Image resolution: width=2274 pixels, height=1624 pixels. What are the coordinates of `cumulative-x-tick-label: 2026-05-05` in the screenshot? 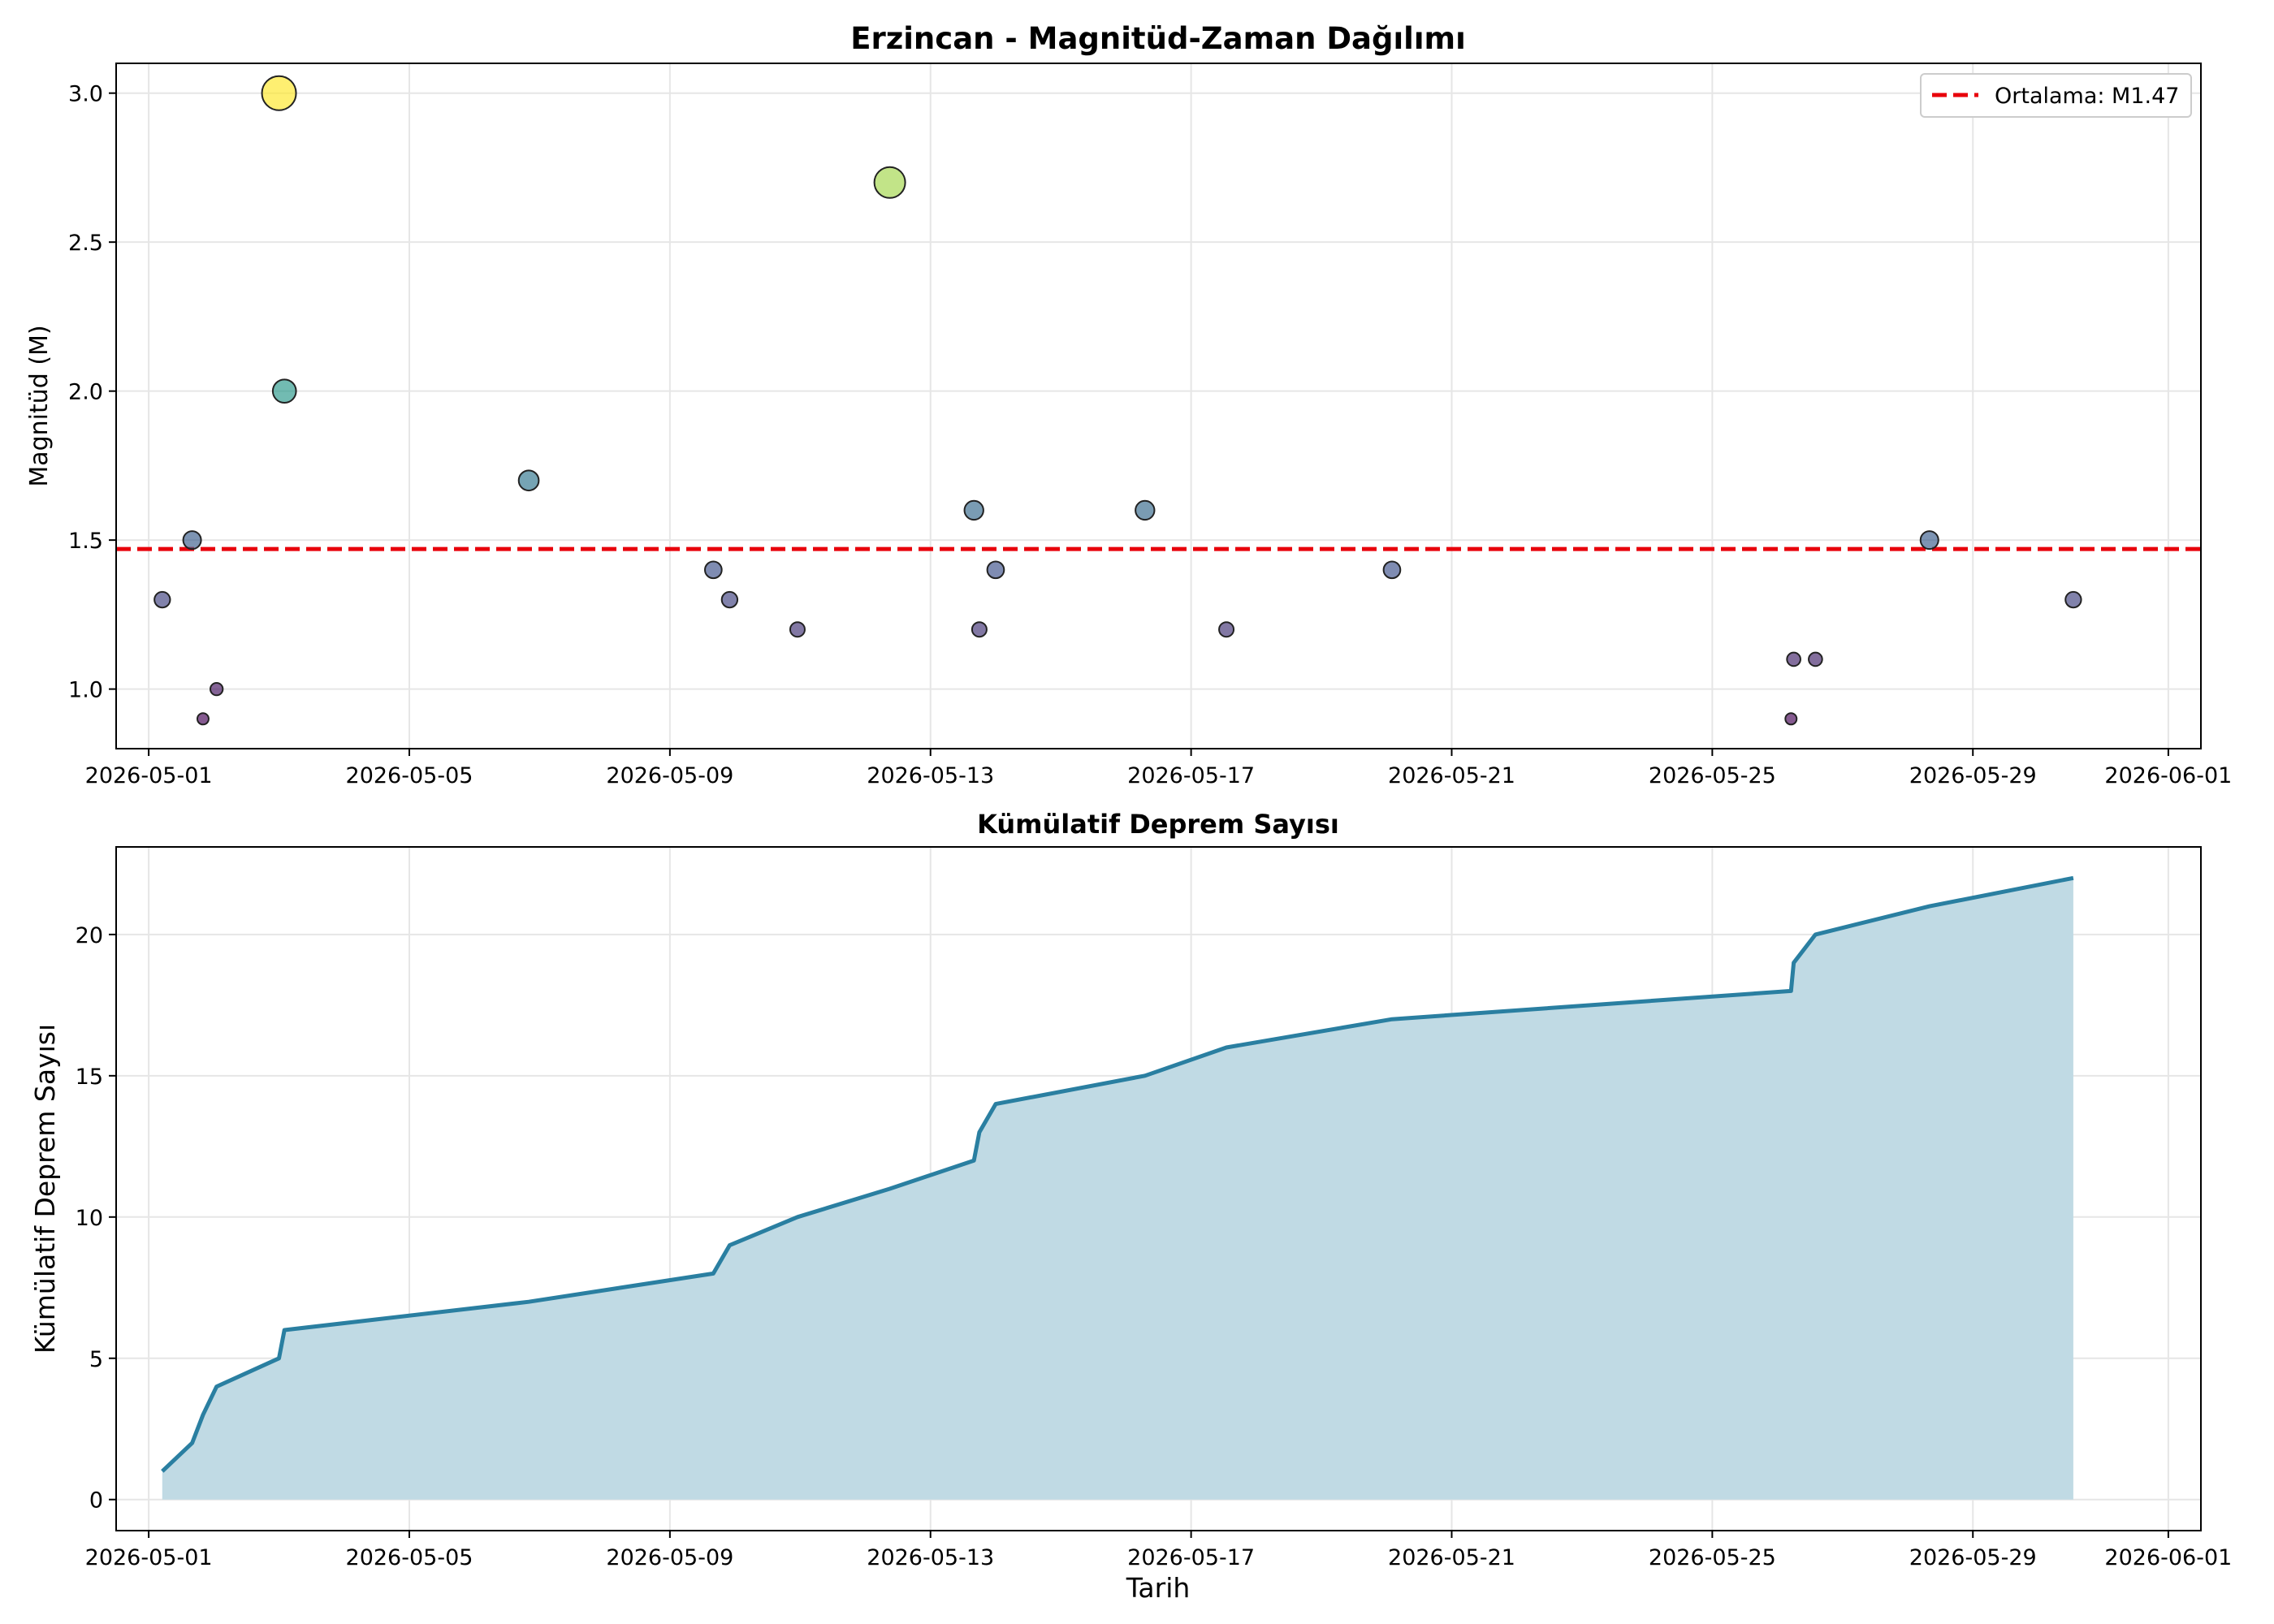 It's located at (410, 1558).